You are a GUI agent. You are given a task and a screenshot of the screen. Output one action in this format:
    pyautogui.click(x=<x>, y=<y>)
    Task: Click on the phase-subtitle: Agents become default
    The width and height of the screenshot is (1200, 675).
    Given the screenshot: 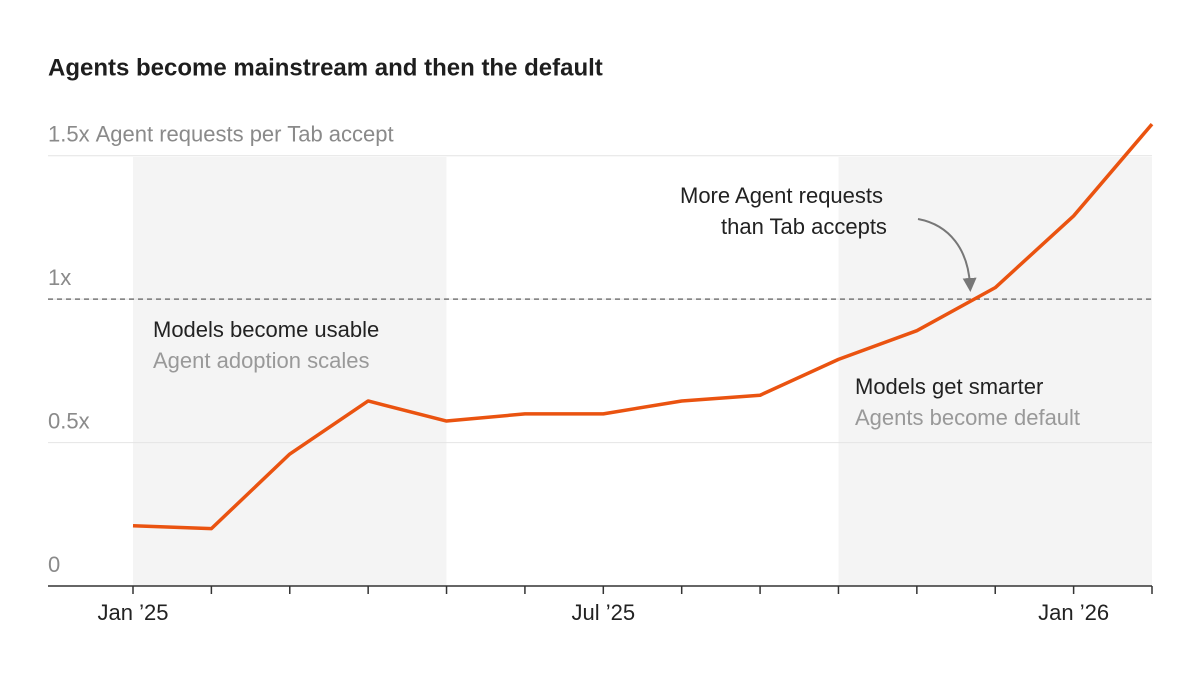 What is the action you would take?
    pyautogui.click(x=967, y=417)
    